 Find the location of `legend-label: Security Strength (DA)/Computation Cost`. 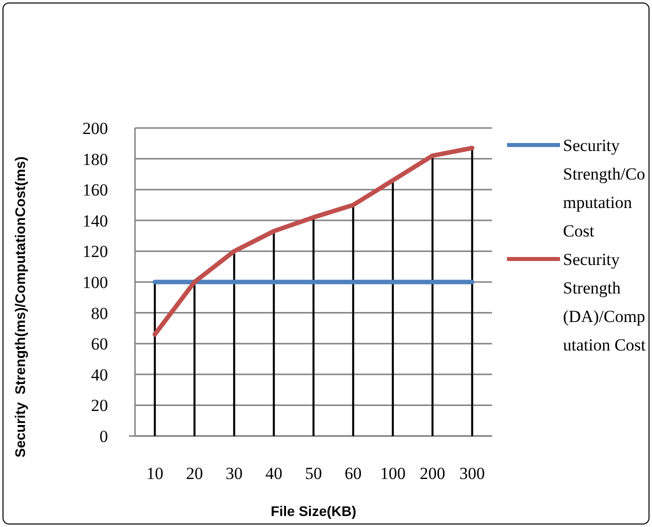

legend-label: Security Strength (DA)/Computation Cost is located at coordinates (604, 302).